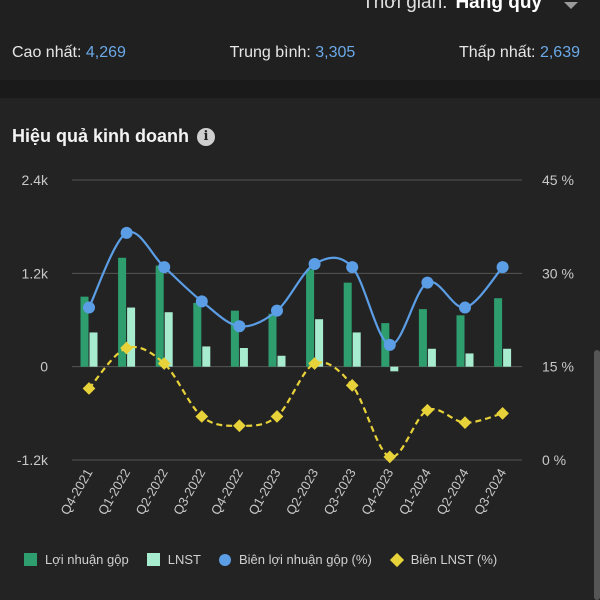 The width and height of the screenshot is (600, 600). What do you see at coordinates (292, 52) in the screenshot?
I see `stat-average: Trung bình: 3,305` at bounding box center [292, 52].